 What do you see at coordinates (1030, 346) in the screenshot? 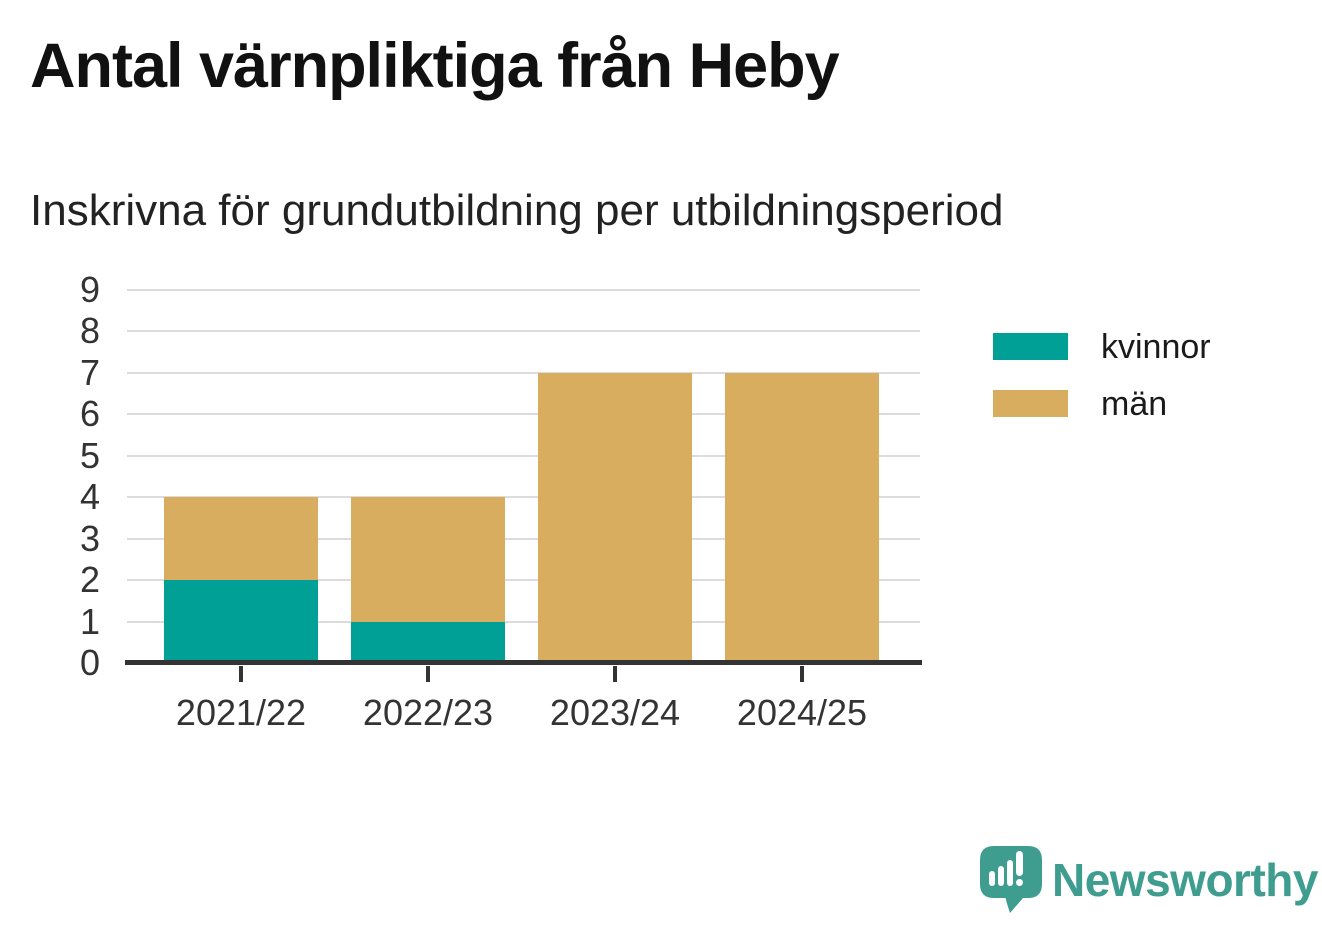
I see `legend-swatch-kvinnor` at bounding box center [1030, 346].